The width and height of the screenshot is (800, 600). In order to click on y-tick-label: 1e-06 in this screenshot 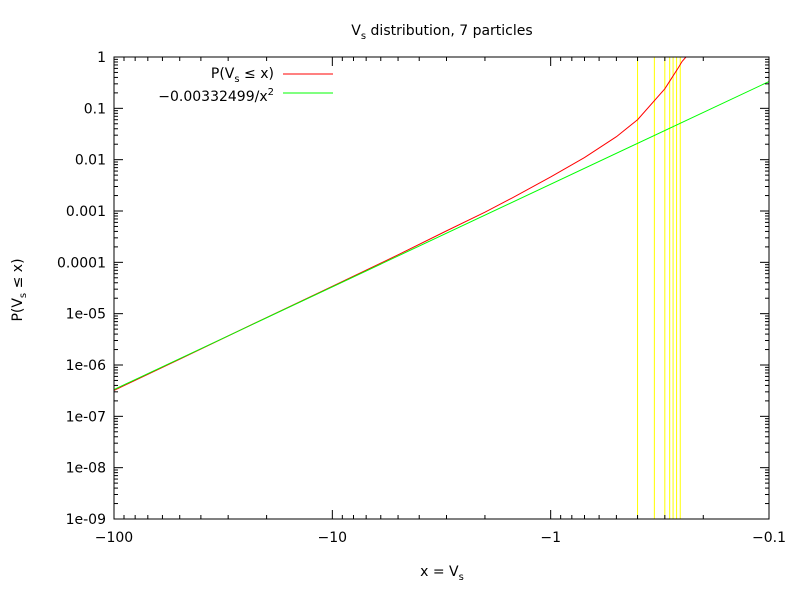, I will do `click(86, 366)`.